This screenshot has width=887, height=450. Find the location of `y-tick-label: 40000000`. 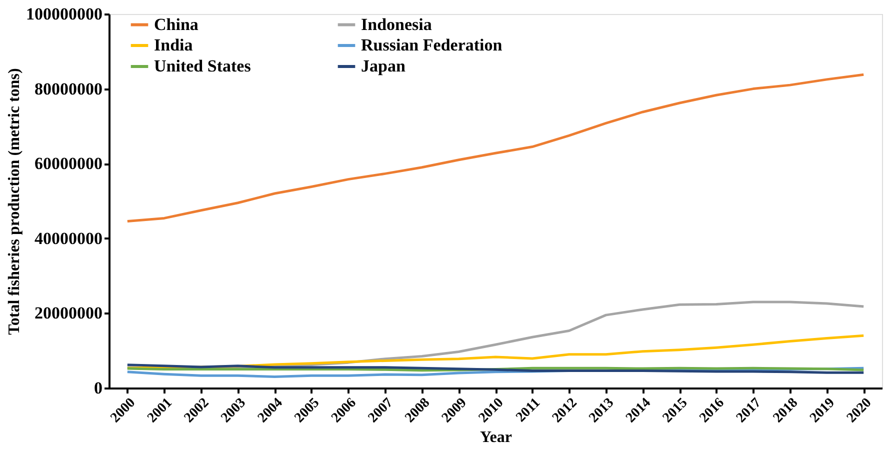

y-tick-label: 40000000 is located at coordinates (68, 238).